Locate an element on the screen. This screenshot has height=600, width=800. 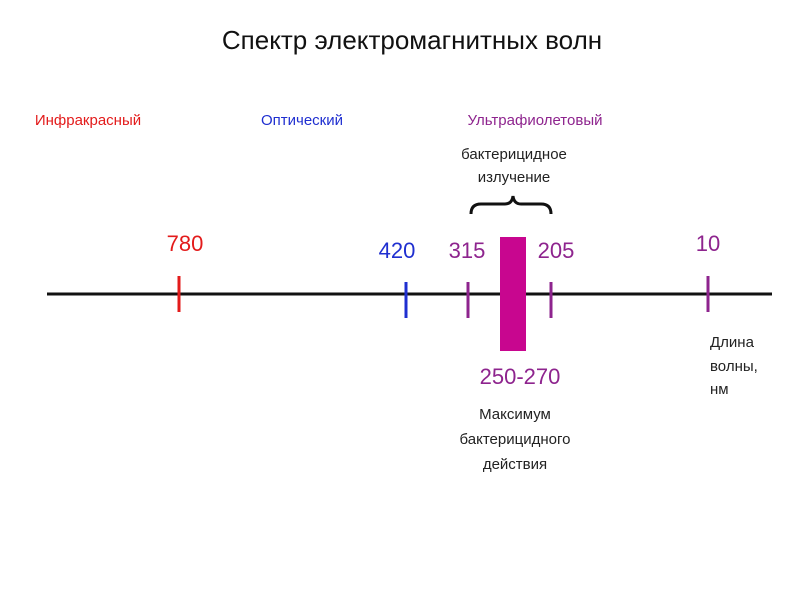
band-note: Максимум is located at coordinates (515, 414).